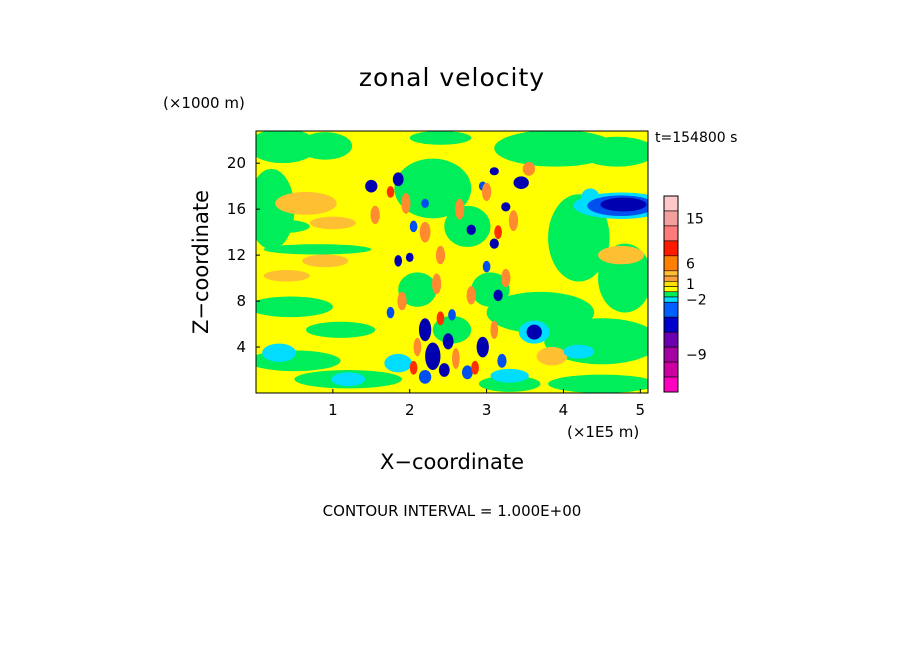 The width and height of the screenshot is (904, 654). What do you see at coordinates (696, 138) in the screenshot?
I see `time-label: t=154800 s` at bounding box center [696, 138].